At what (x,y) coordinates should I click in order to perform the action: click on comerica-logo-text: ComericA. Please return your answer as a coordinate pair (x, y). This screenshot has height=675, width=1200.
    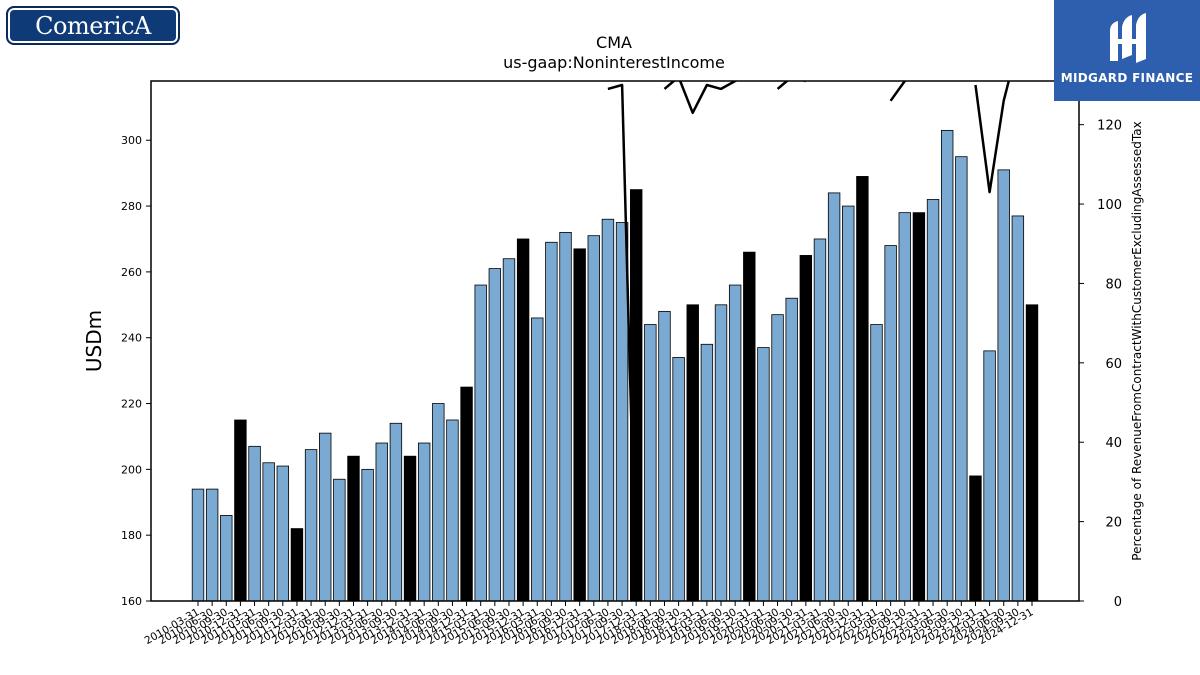
    Looking at the image, I should click on (93, 25).